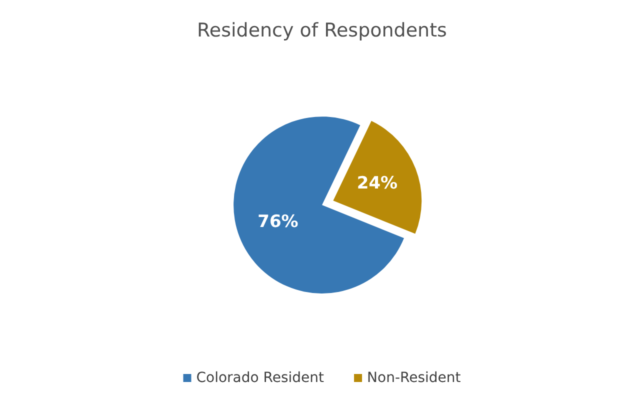 This screenshot has height=402, width=644. What do you see at coordinates (377, 184) in the screenshot?
I see `data-label: 24%` at bounding box center [377, 184].